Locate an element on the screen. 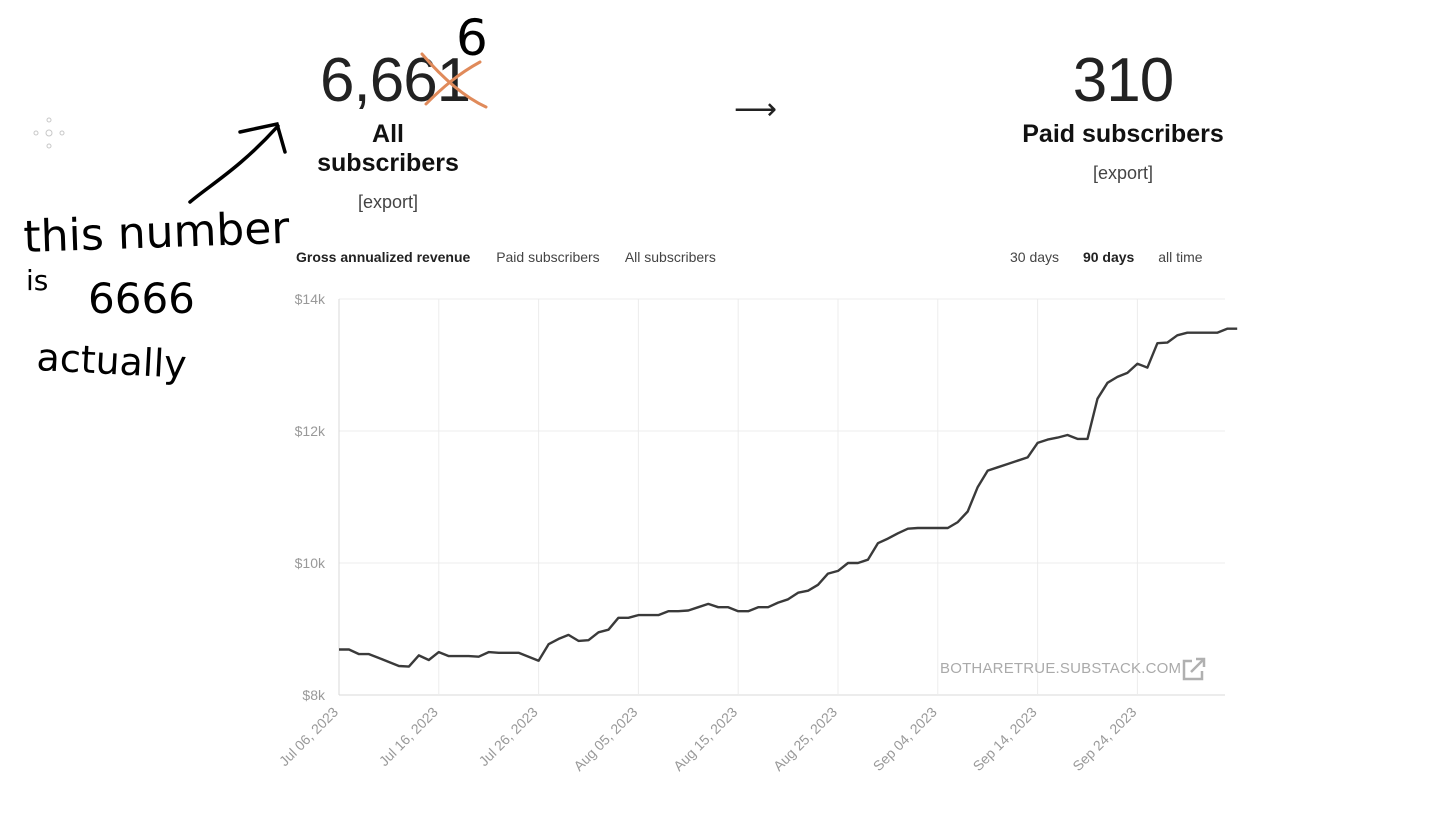  arrow-icon: ⟶ is located at coordinates (756, 109).